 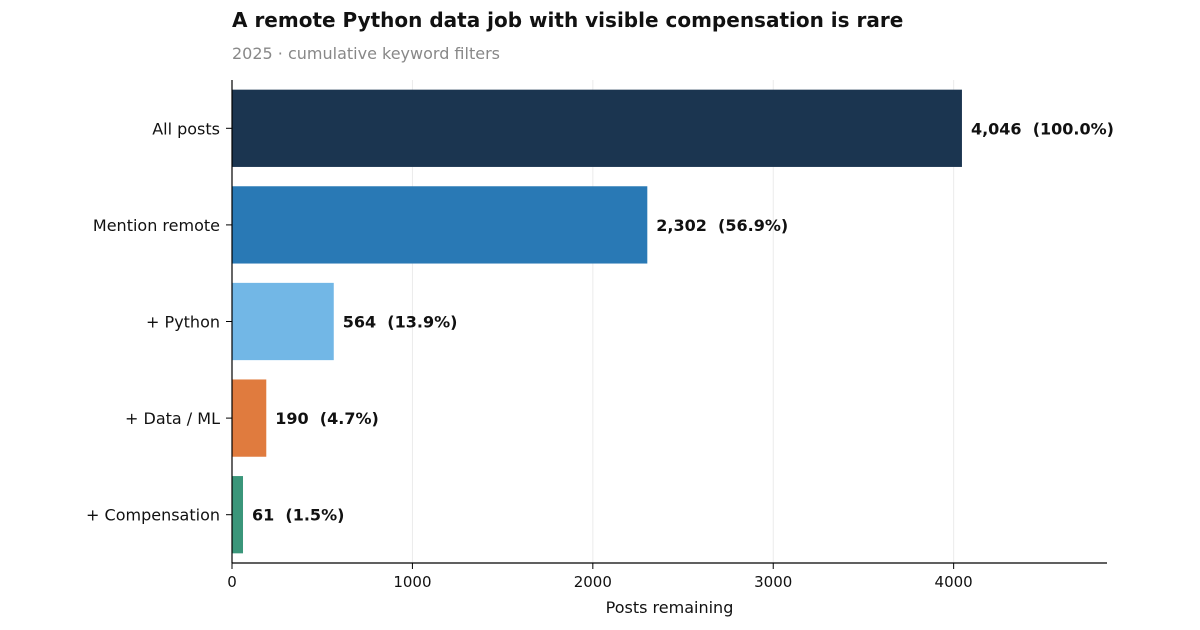 What do you see at coordinates (153, 515) in the screenshot?
I see `category-label-4: + Compensation` at bounding box center [153, 515].